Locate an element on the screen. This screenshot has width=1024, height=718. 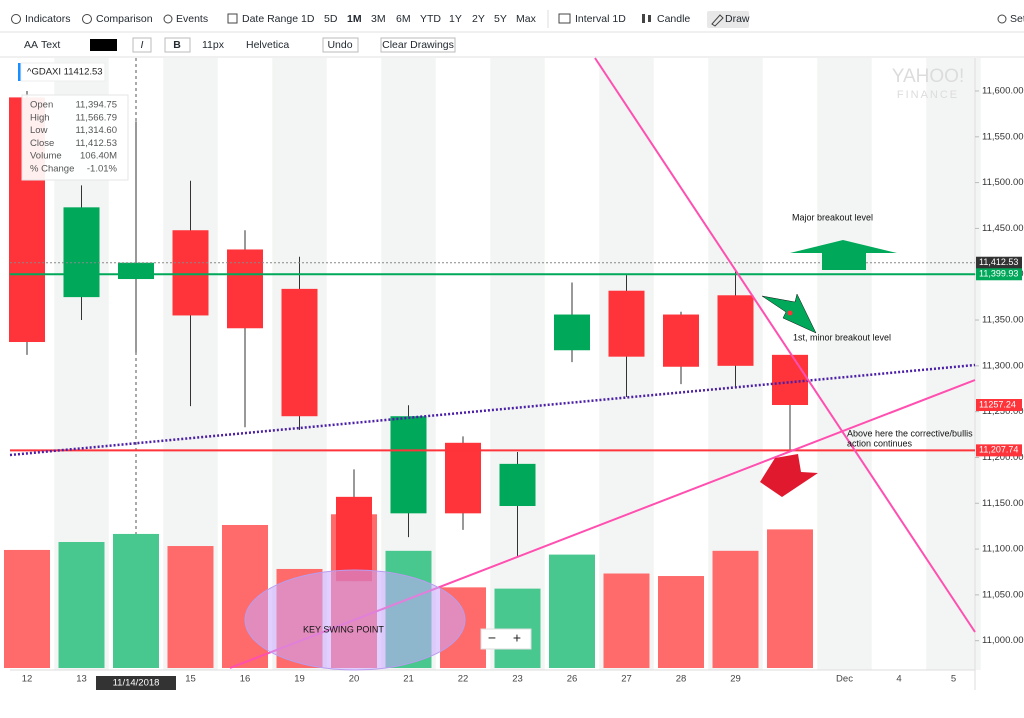
interval-button: Interval 1D is located at coordinates (600, 19).